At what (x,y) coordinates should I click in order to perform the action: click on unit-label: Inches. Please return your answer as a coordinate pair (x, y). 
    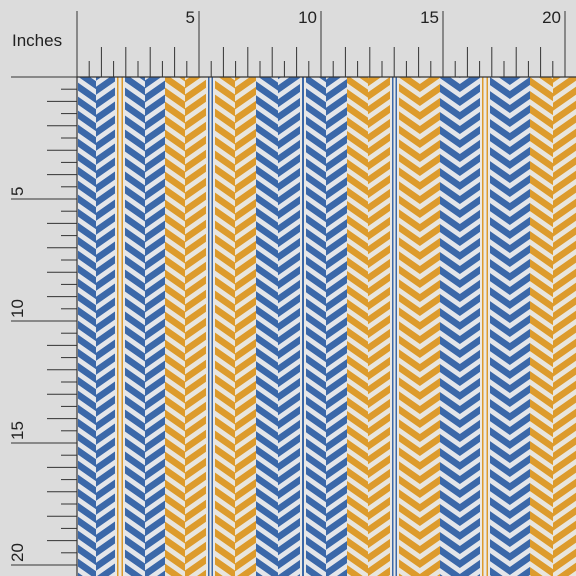
    Looking at the image, I should click on (37, 40).